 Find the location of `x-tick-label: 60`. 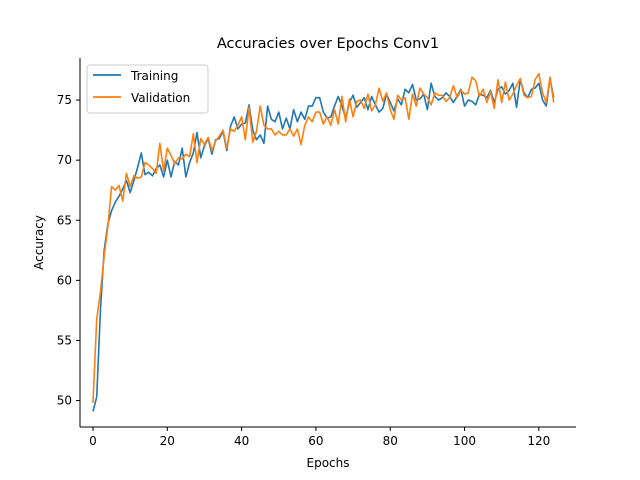

x-tick-label: 60 is located at coordinates (315, 441).